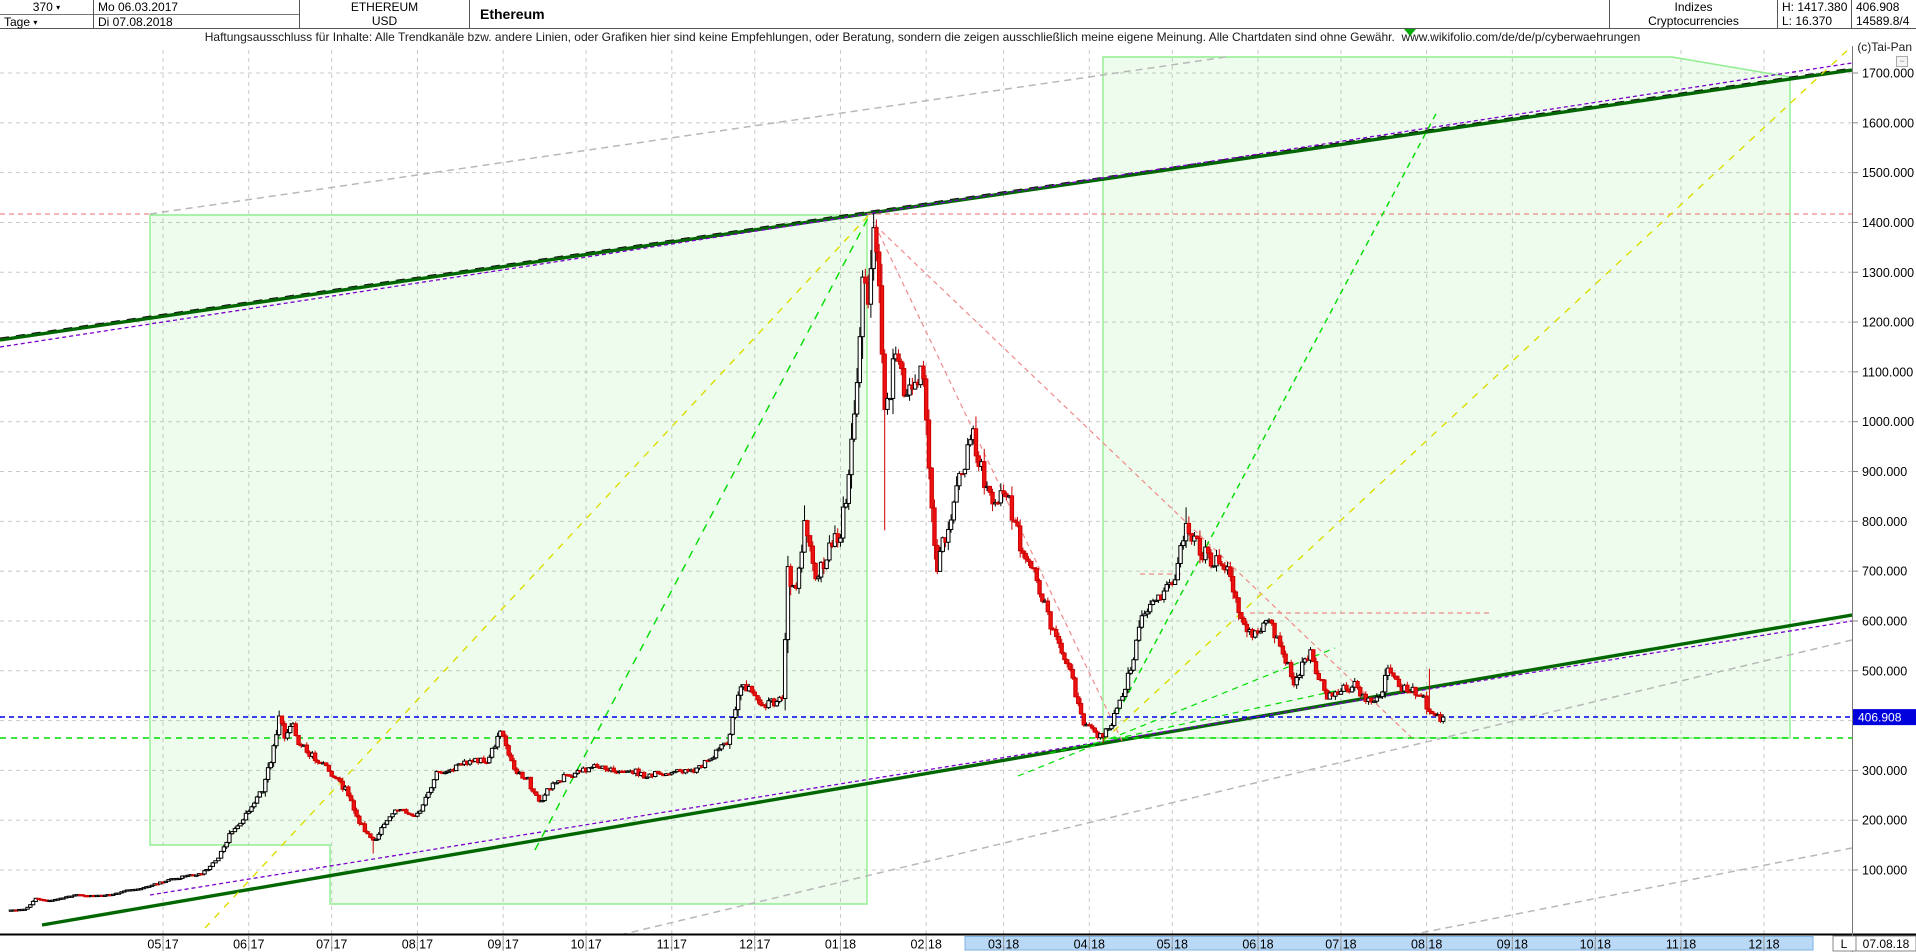  What do you see at coordinates (1883, 21) in the screenshot?
I see `corner-index-value: 14589.8/4` at bounding box center [1883, 21].